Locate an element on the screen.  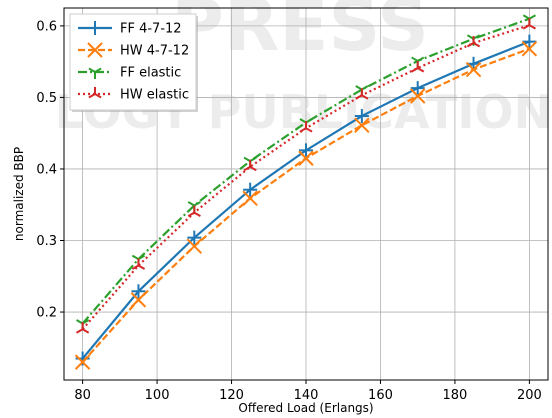
x-tick-label: 120 is located at coordinates (231, 395).